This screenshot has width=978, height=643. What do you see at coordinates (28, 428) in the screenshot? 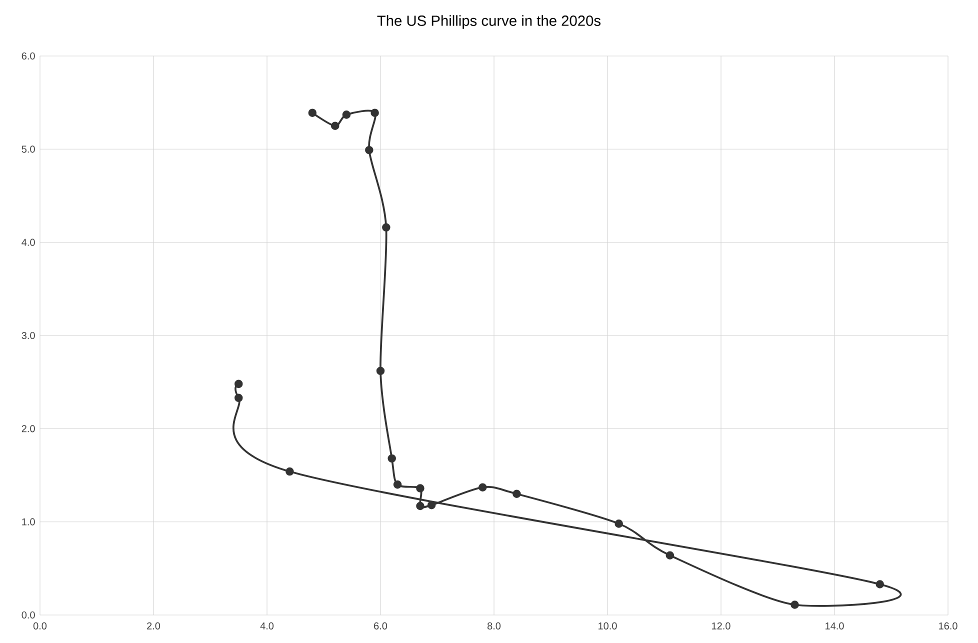
I see `y-tick-label: 2.0` at bounding box center [28, 428].